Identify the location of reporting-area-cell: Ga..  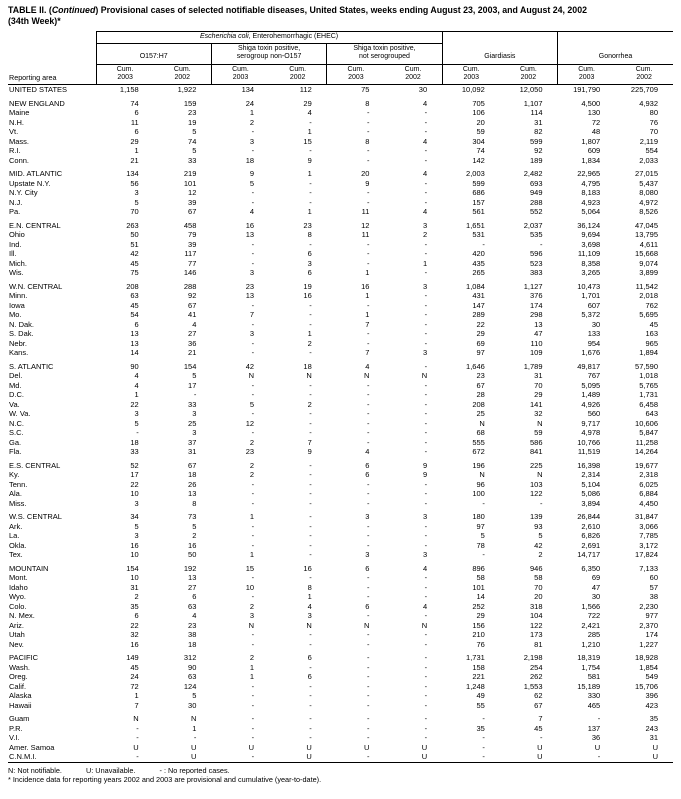
(15, 442).